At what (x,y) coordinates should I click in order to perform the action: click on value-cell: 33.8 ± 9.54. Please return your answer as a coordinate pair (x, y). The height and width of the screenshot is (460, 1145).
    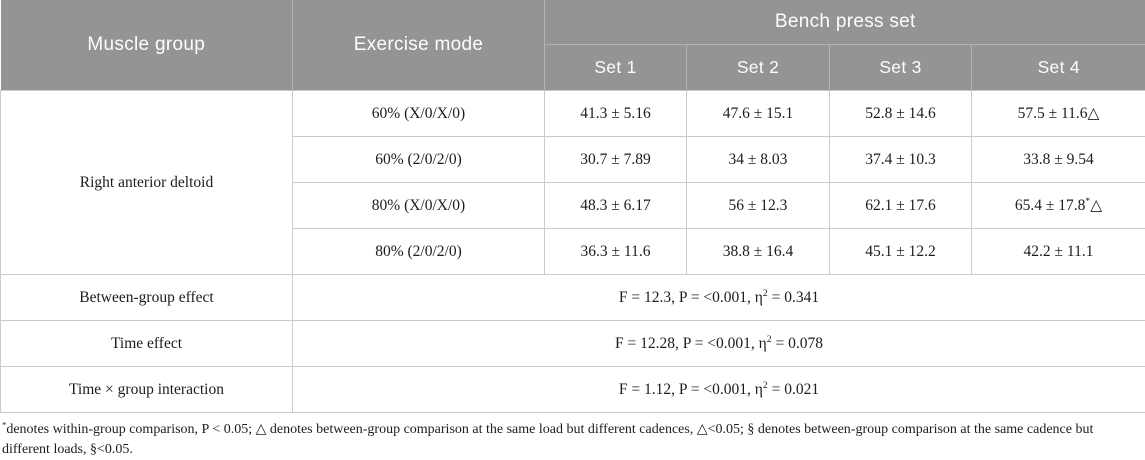
    Looking at the image, I should click on (1058, 160).